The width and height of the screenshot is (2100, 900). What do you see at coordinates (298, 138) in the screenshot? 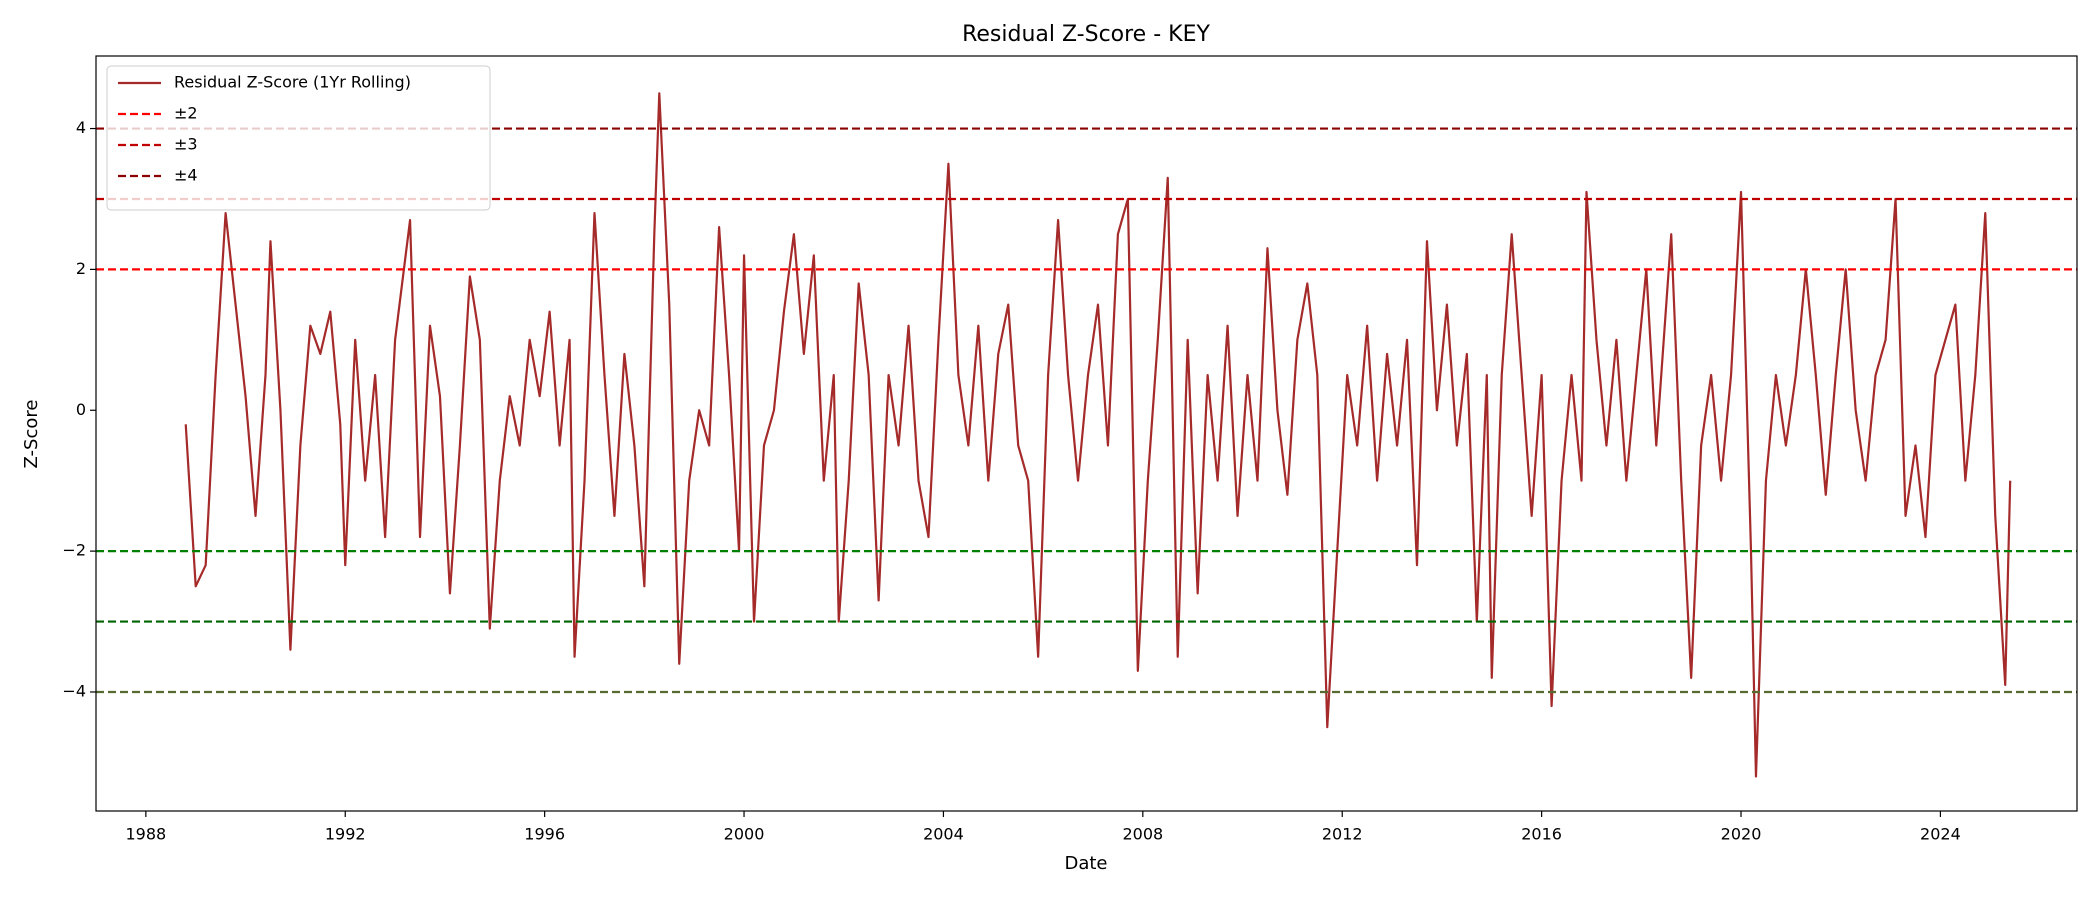
I see `legend-box` at bounding box center [298, 138].